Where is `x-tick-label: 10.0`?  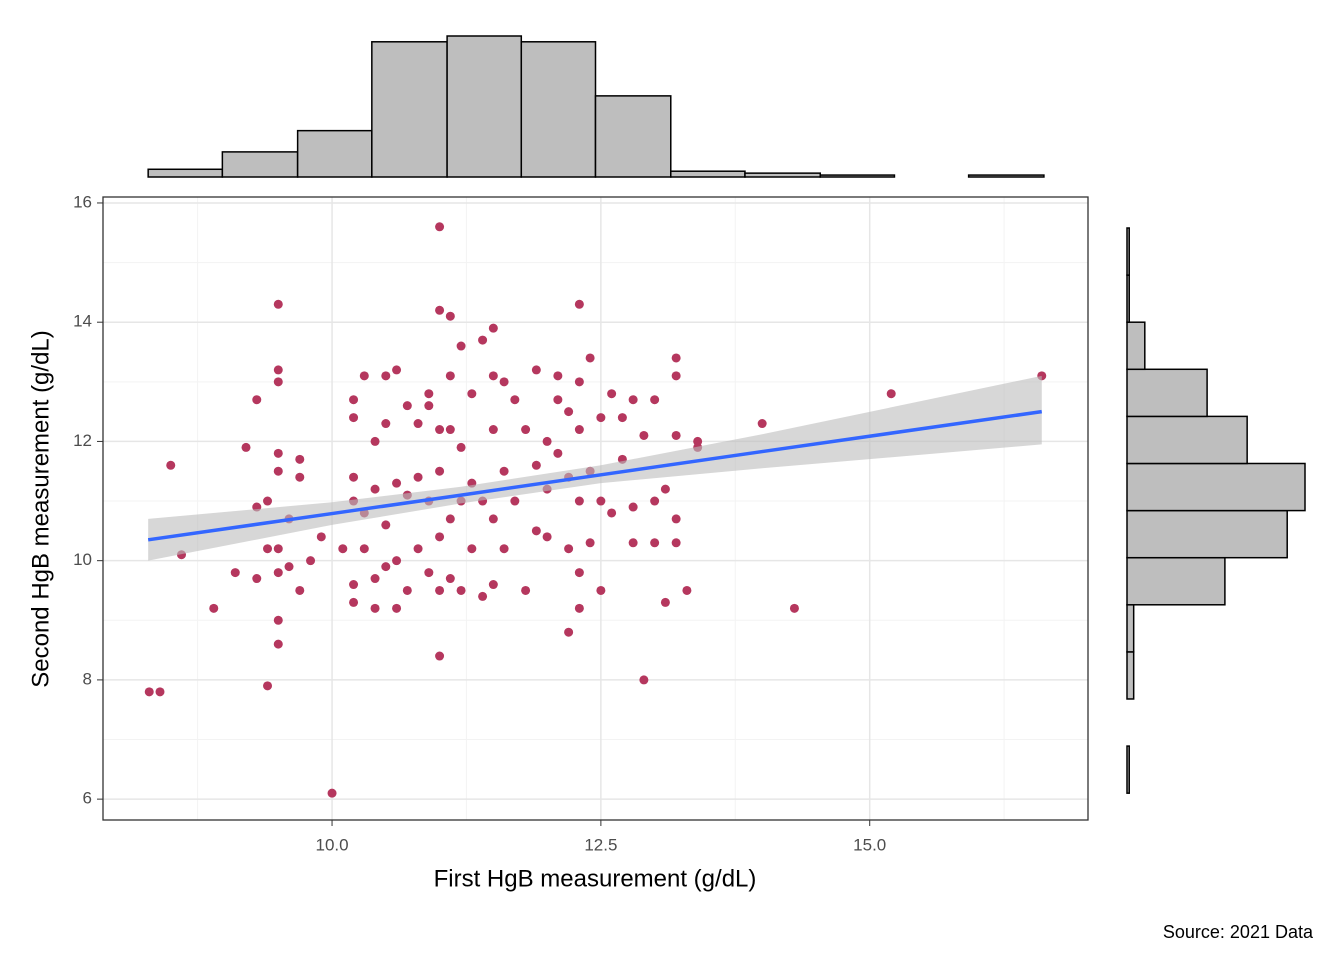 x-tick-label: 10.0 is located at coordinates (331, 844).